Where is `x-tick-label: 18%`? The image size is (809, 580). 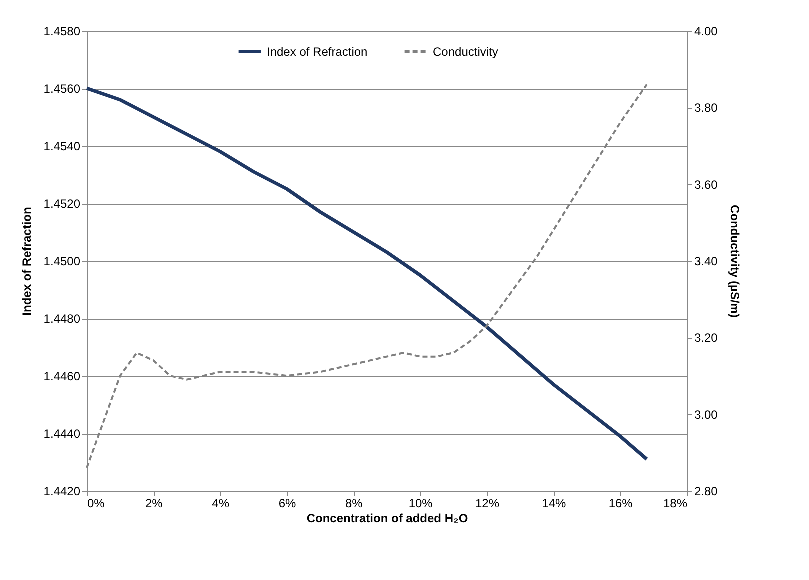
x-tick-label: 18% is located at coordinates (675, 503).